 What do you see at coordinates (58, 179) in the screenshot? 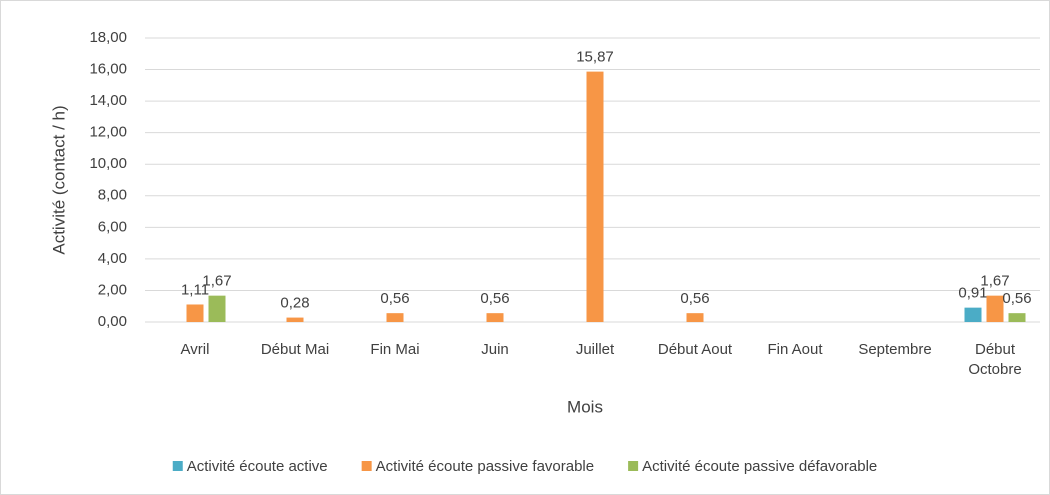
I see `y-axis-title: Activité (contact / h)` at bounding box center [58, 179].